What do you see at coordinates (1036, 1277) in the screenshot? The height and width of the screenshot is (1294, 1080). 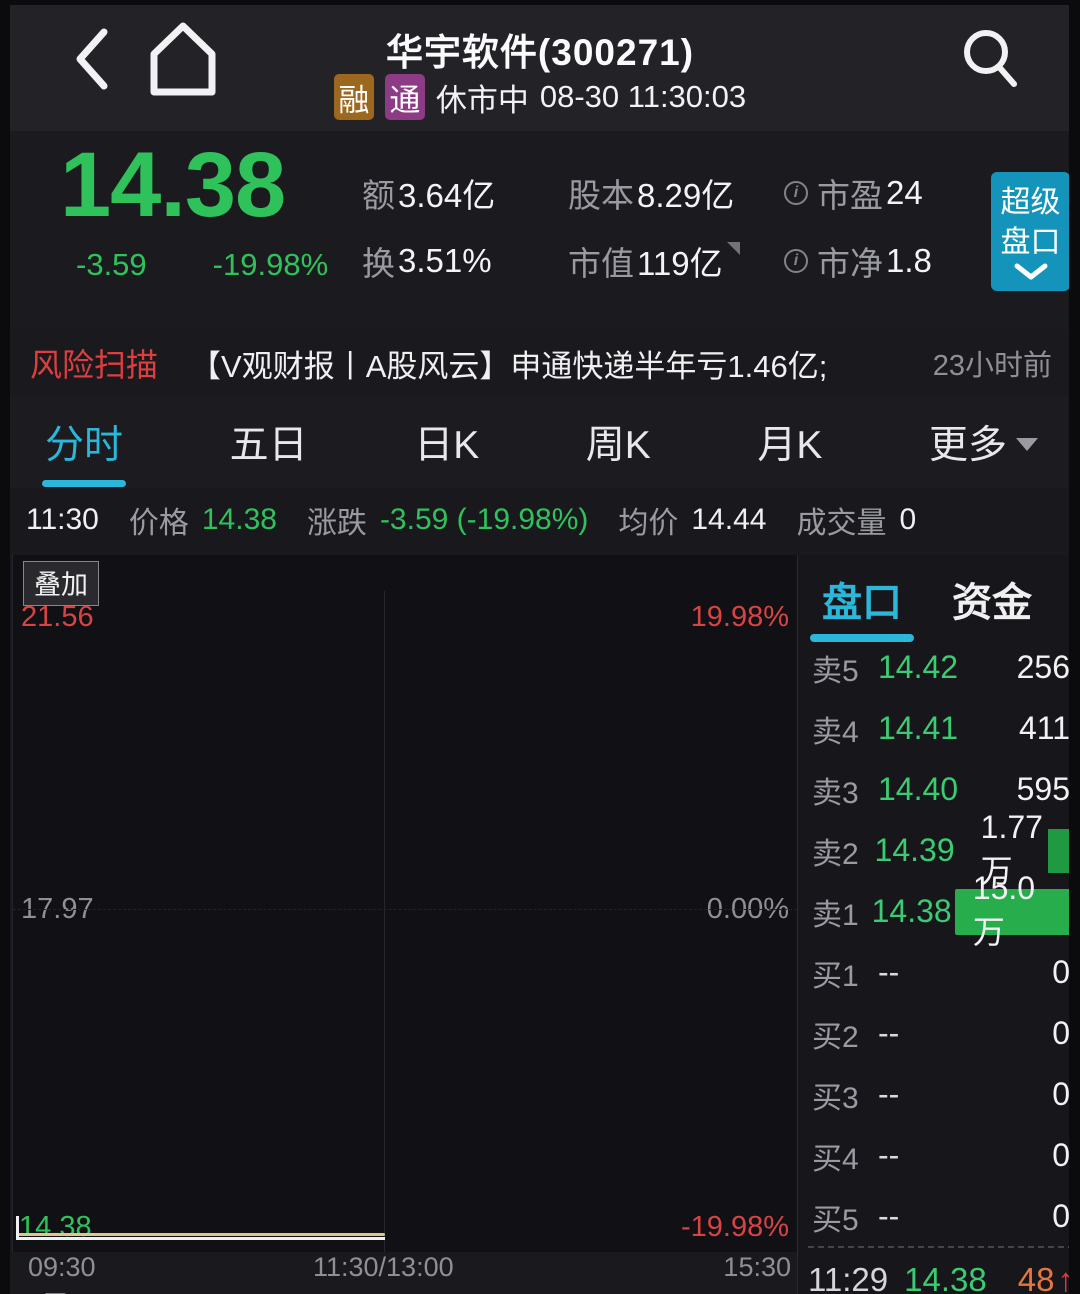 I see `last-trade-count: 48` at bounding box center [1036, 1277].